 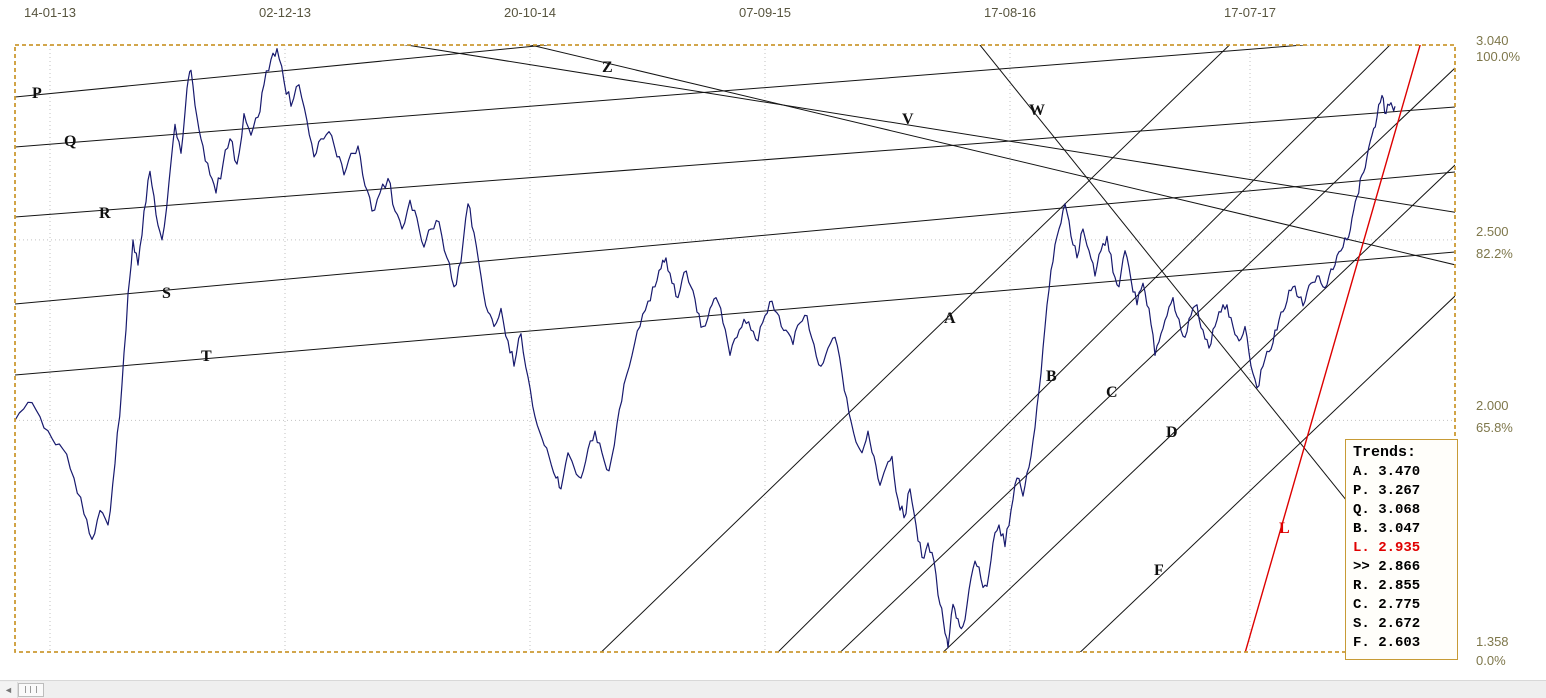 I want to click on legend-row-current-price: >> 2.866, so click(x=1387, y=567).